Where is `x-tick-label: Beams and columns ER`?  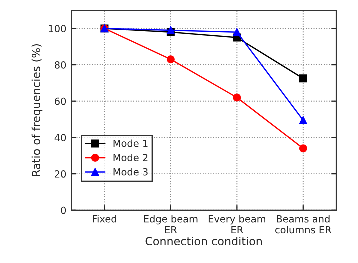 x-tick-label: Beams and columns ER is located at coordinates (304, 224).